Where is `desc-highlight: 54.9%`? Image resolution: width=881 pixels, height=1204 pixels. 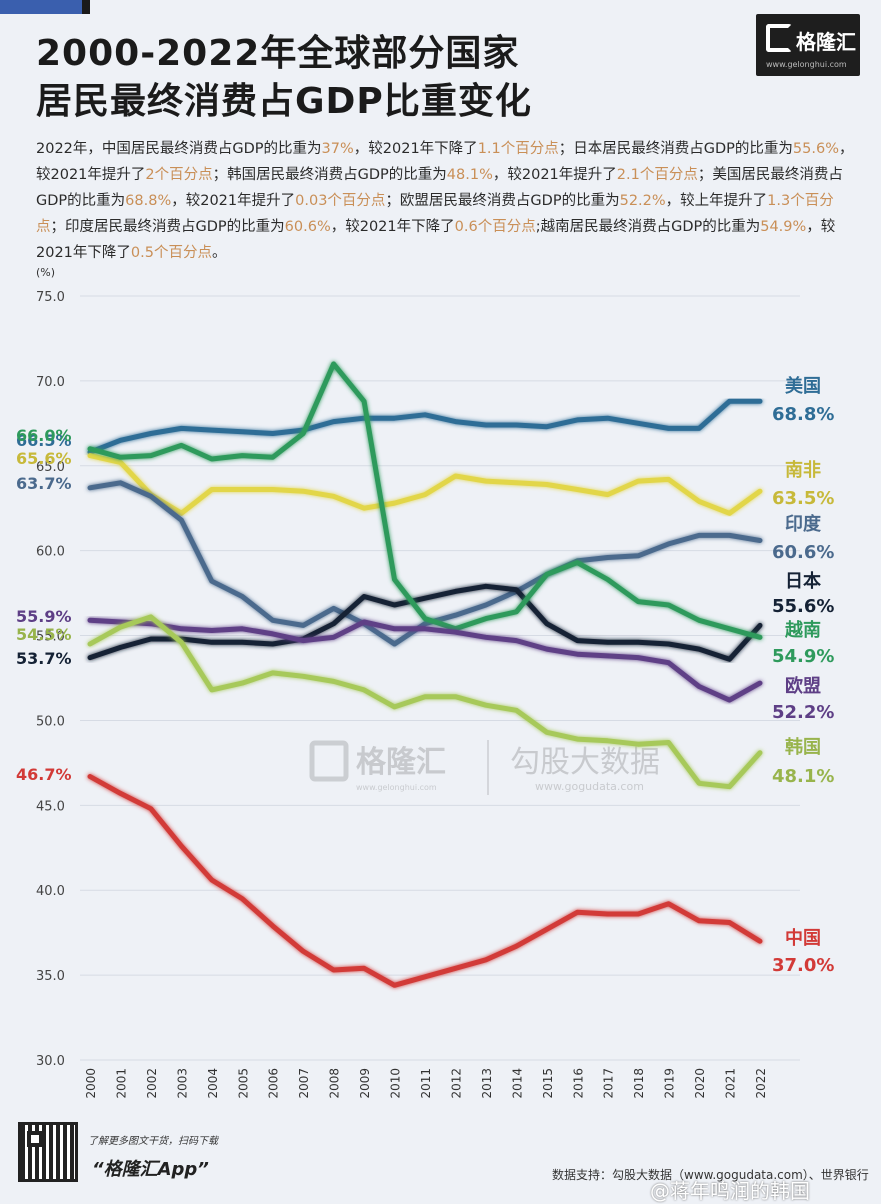 desc-highlight: 54.9% is located at coordinates (783, 227).